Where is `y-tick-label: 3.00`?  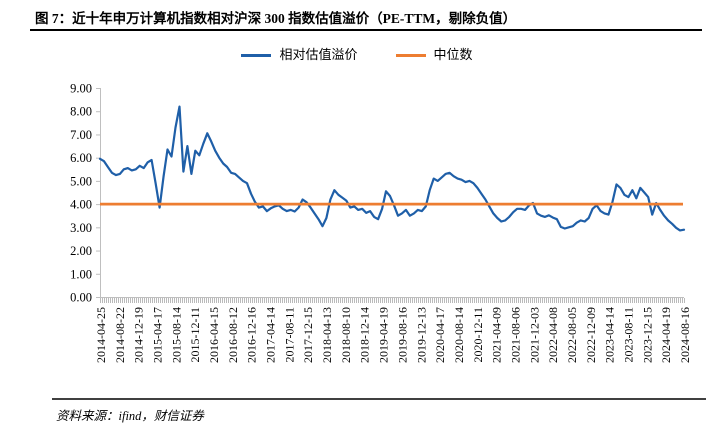
y-tick-label: 3.00 is located at coordinates (81, 228).